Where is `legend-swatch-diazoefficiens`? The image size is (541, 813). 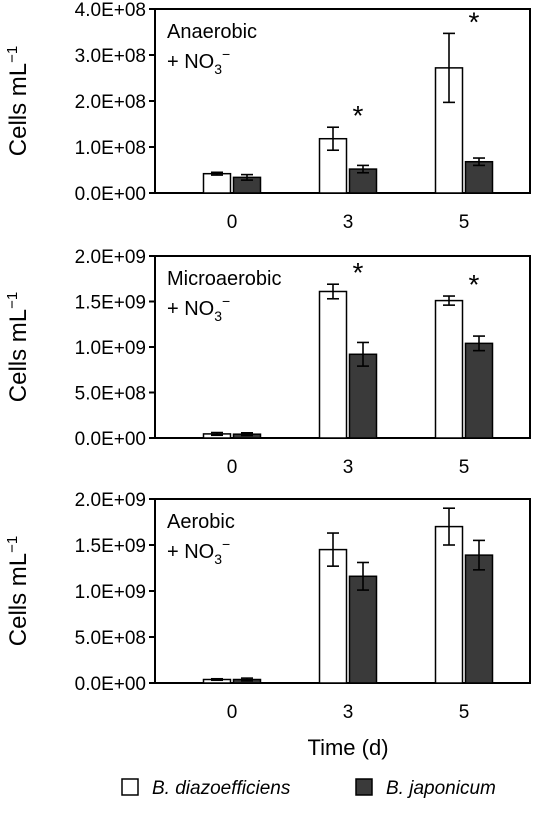 legend-swatch-diazoefficiens is located at coordinates (130, 787).